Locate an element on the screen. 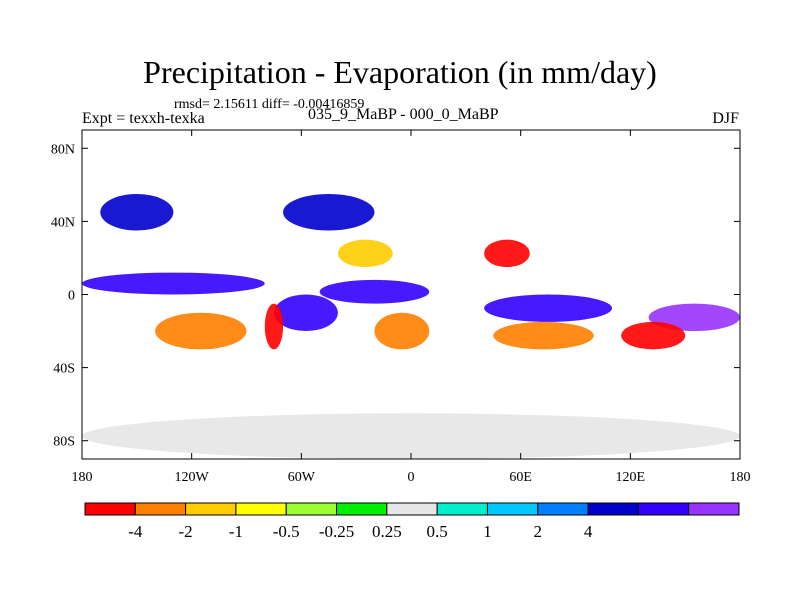 Image resolution: width=800 pixels, height=600 pixels. region-south-indian-dry is located at coordinates (543, 335).